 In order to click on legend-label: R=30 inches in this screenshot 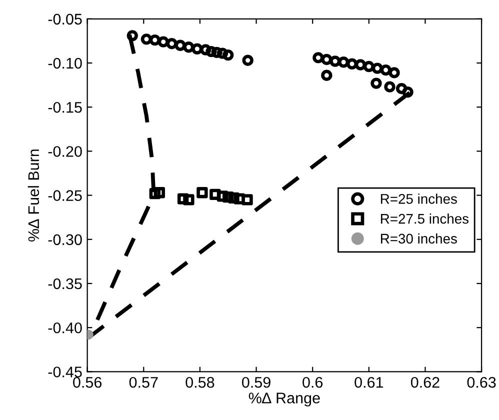, I will do `click(419, 238)`.